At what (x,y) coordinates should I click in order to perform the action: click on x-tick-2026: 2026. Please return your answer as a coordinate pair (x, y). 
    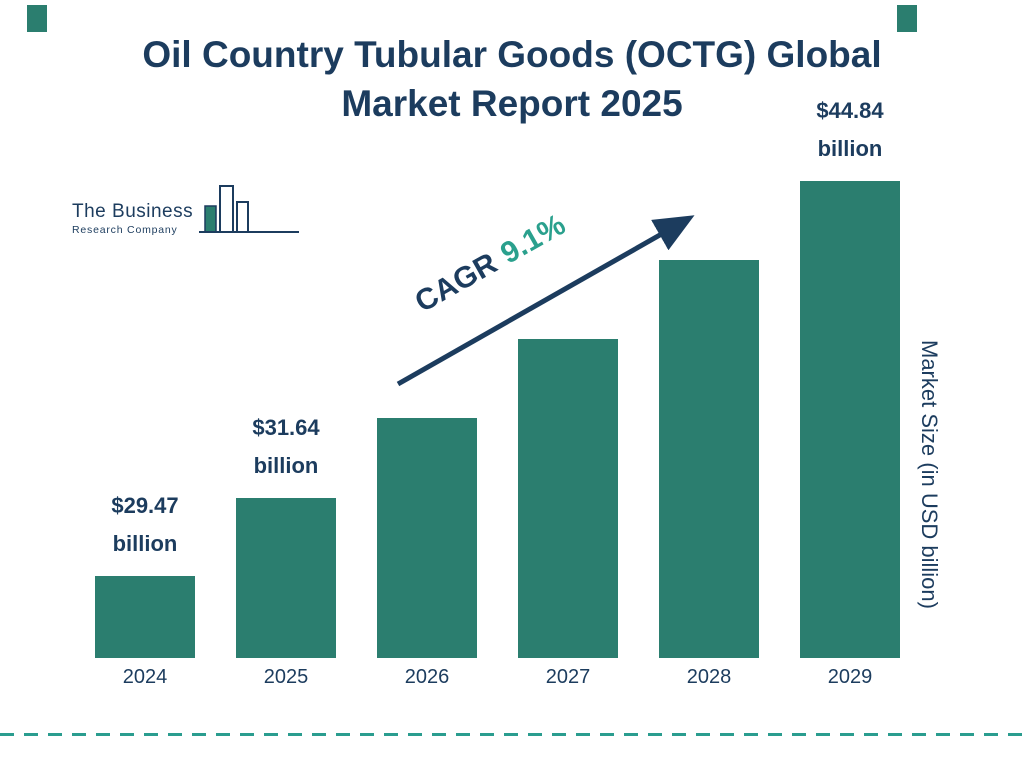
    Looking at the image, I should click on (427, 677).